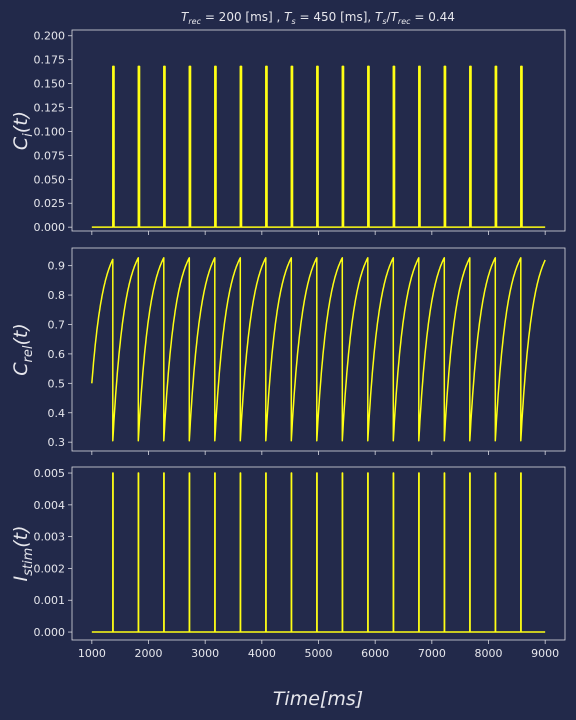  What do you see at coordinates (92, 653) in the screenshot?
I see `x-tick-label: 1000` at bounding box center [92, 653].